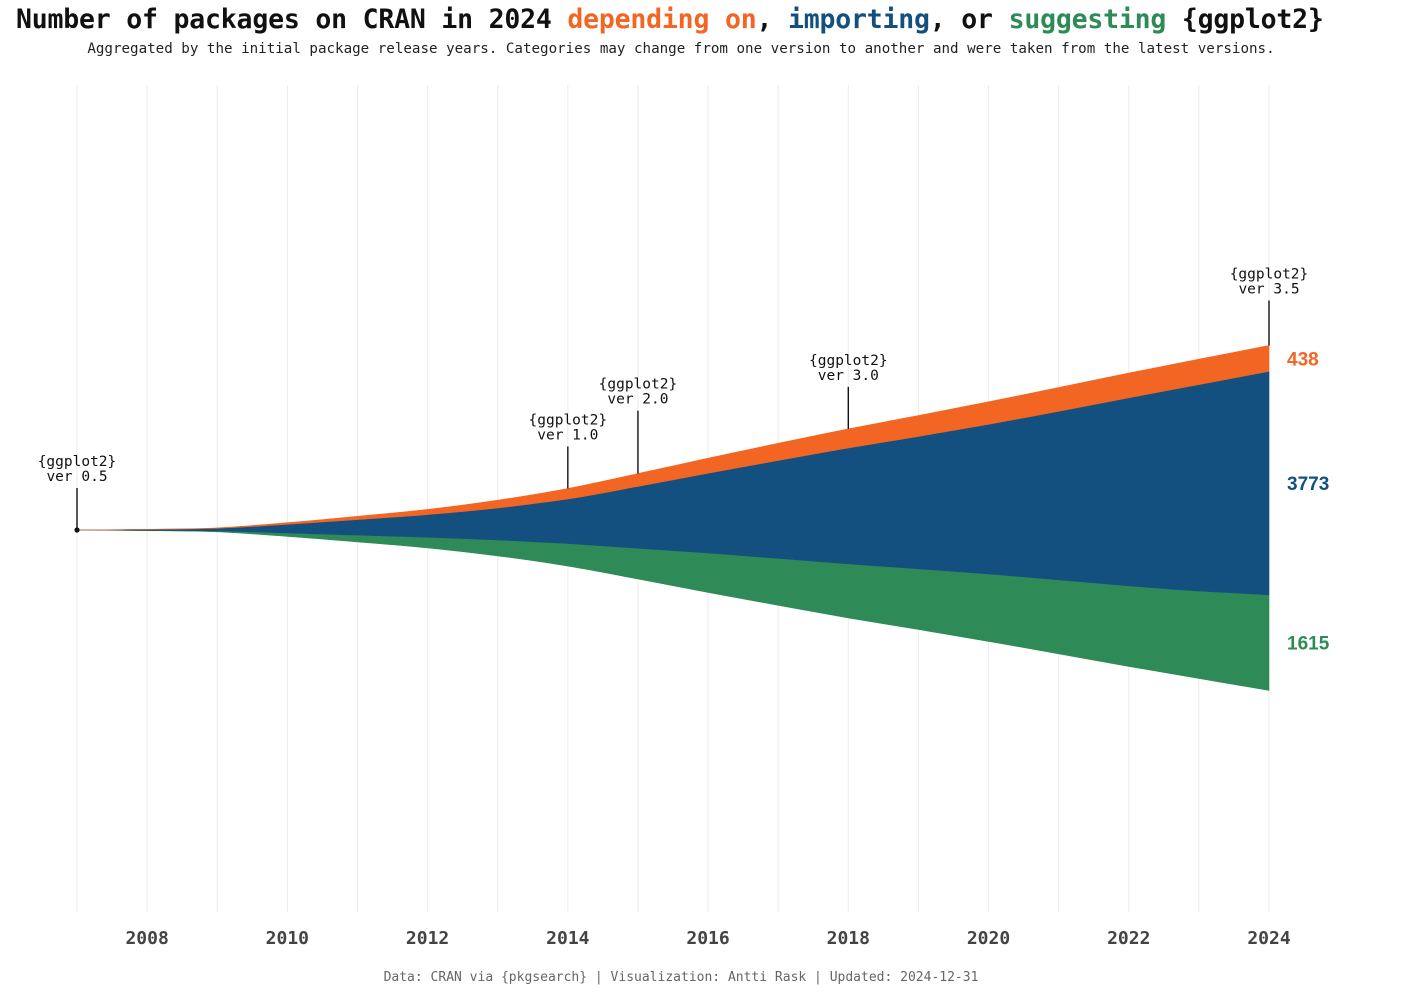 The image size is (1410, 1000). Describe the element at coordinates (848, 376) in the screenshot. I see `annotation-label-2018-line2: ver 3.0` at that location.